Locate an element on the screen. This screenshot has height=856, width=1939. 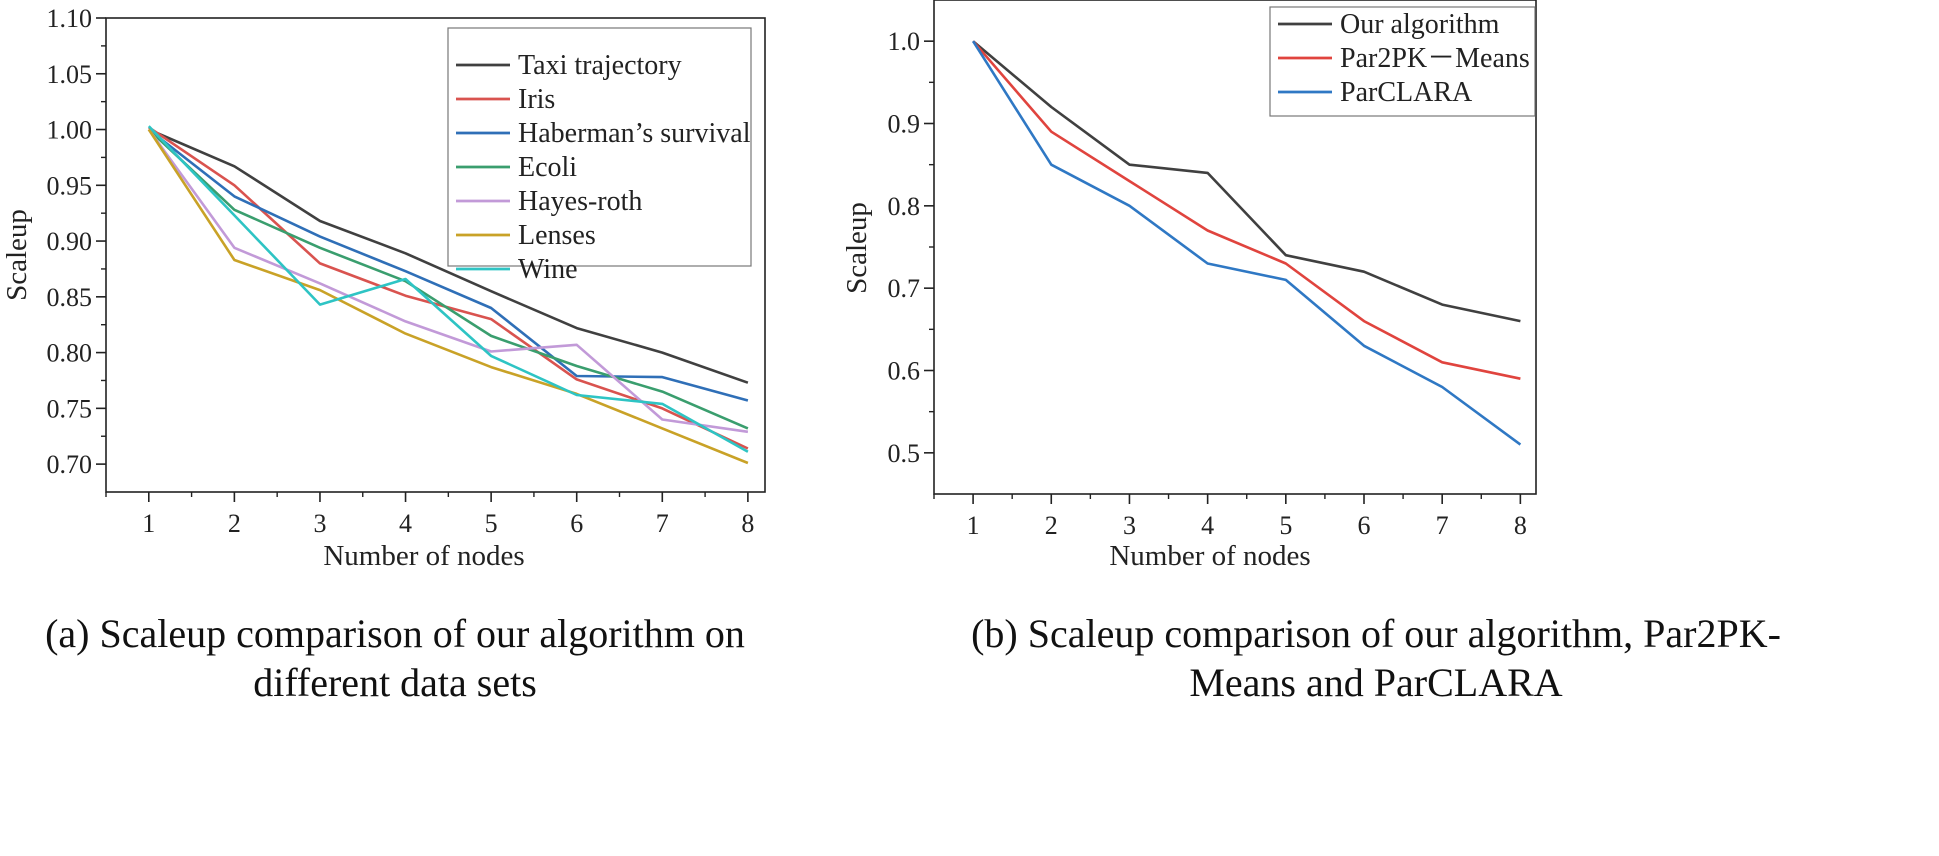
y-tick-label: 1.10 is located at coordinates (70, 18).